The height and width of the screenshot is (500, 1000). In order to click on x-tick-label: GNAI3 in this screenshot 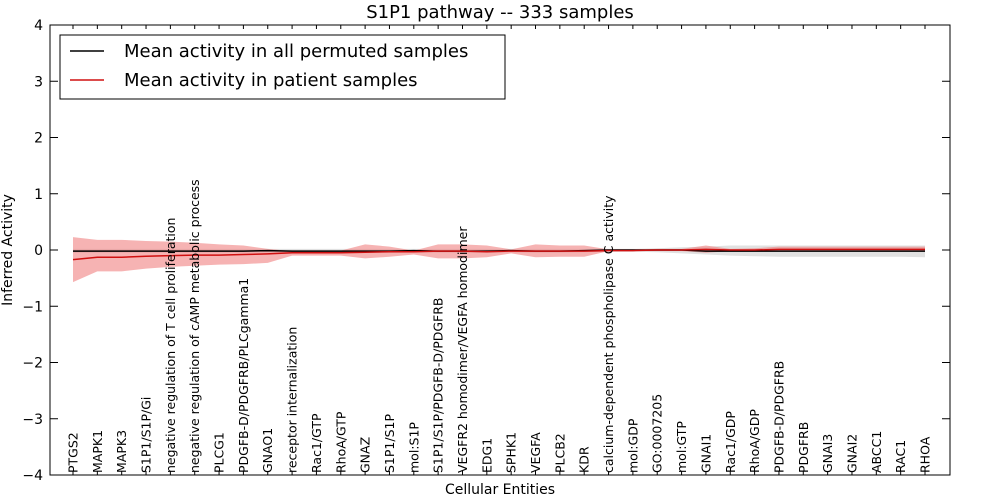, I will do `click(827, 453)`.